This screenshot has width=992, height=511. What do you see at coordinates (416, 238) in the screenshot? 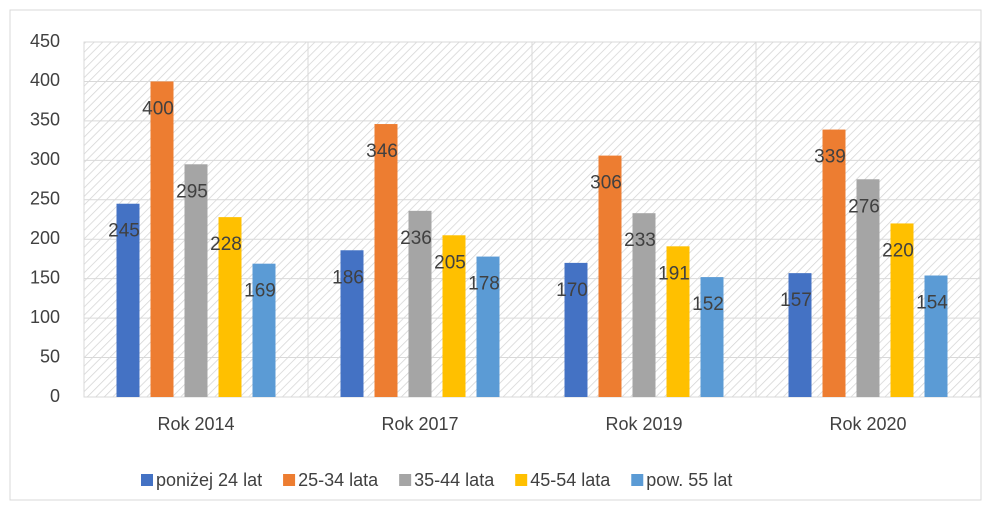
I see `data-label: 236` at bounding box center [416, 238].